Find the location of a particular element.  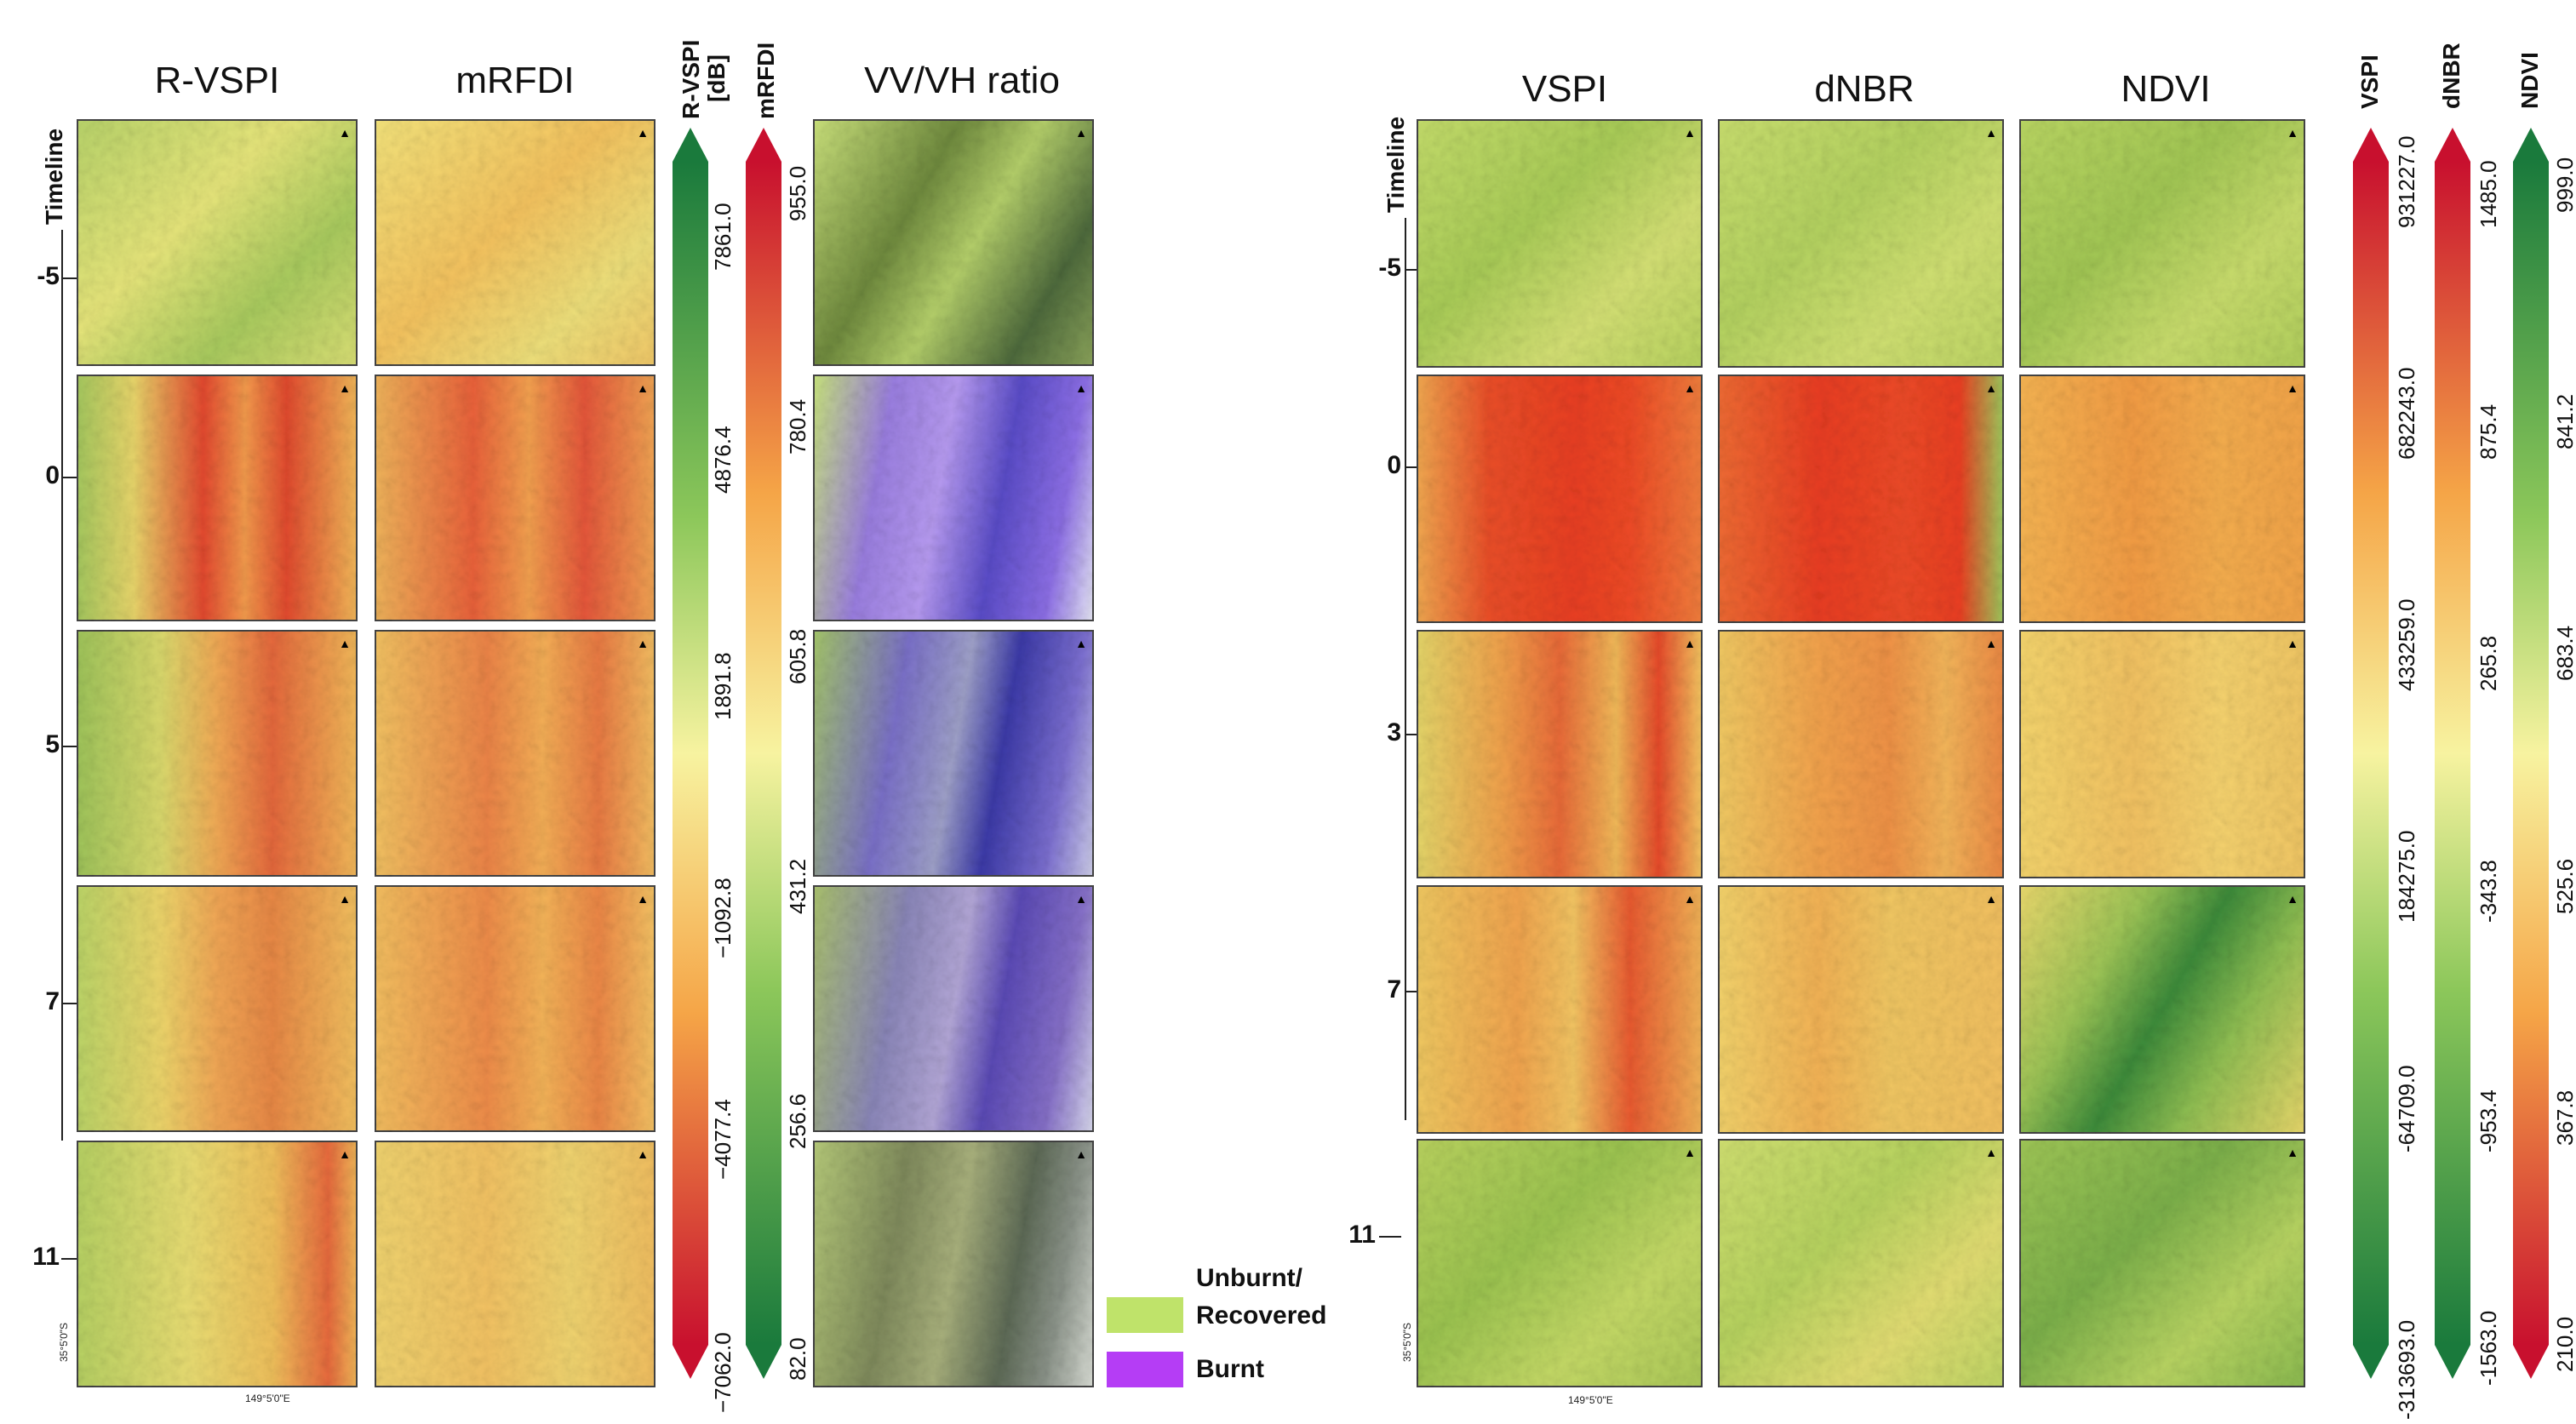

colorbar-rvspi-unit: [dB] is located at coordinates (717, 78).